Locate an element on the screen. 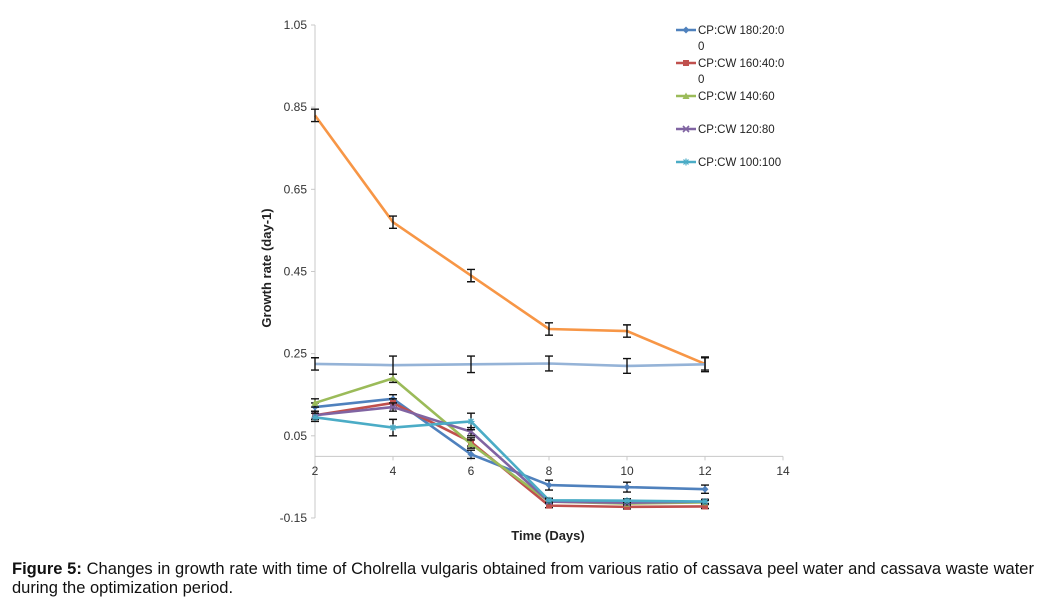  figure-label: Figure 5: is located at coordinates (47, 569).